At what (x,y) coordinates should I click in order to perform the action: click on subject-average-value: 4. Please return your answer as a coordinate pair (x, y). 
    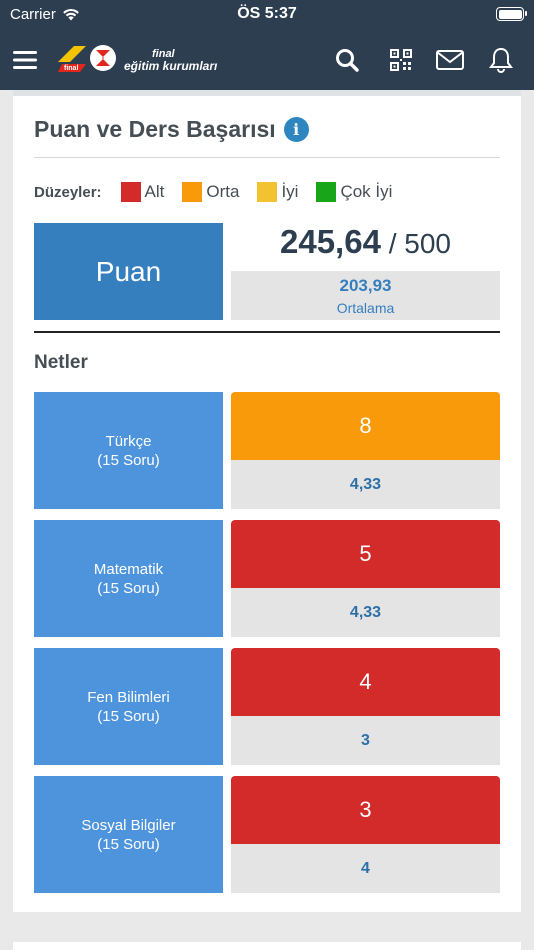
    Looking at the image, I should click on (365, 868).